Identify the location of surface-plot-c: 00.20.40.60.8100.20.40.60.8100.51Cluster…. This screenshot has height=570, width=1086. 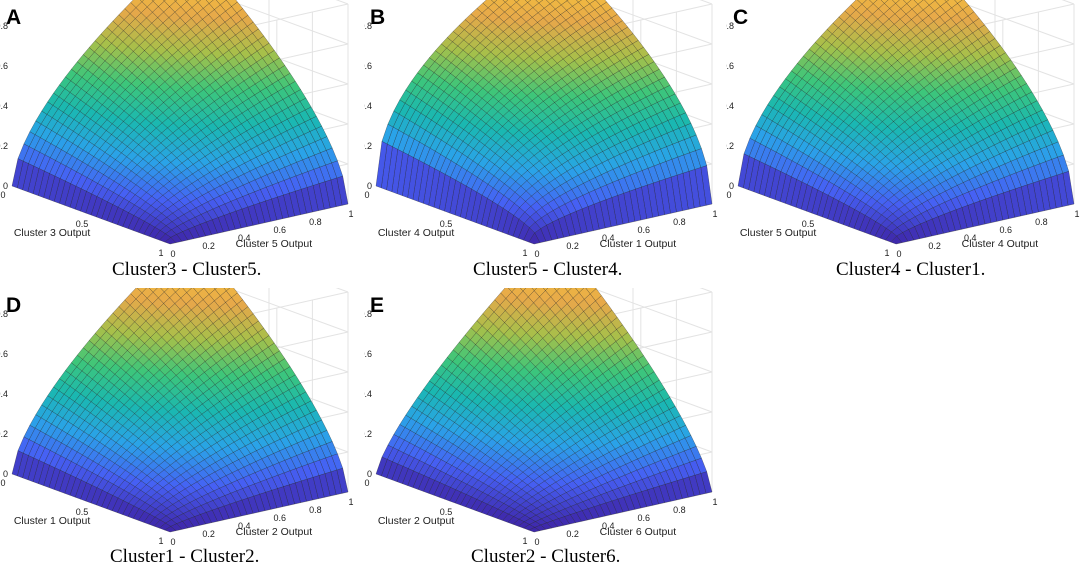
(903, 129).